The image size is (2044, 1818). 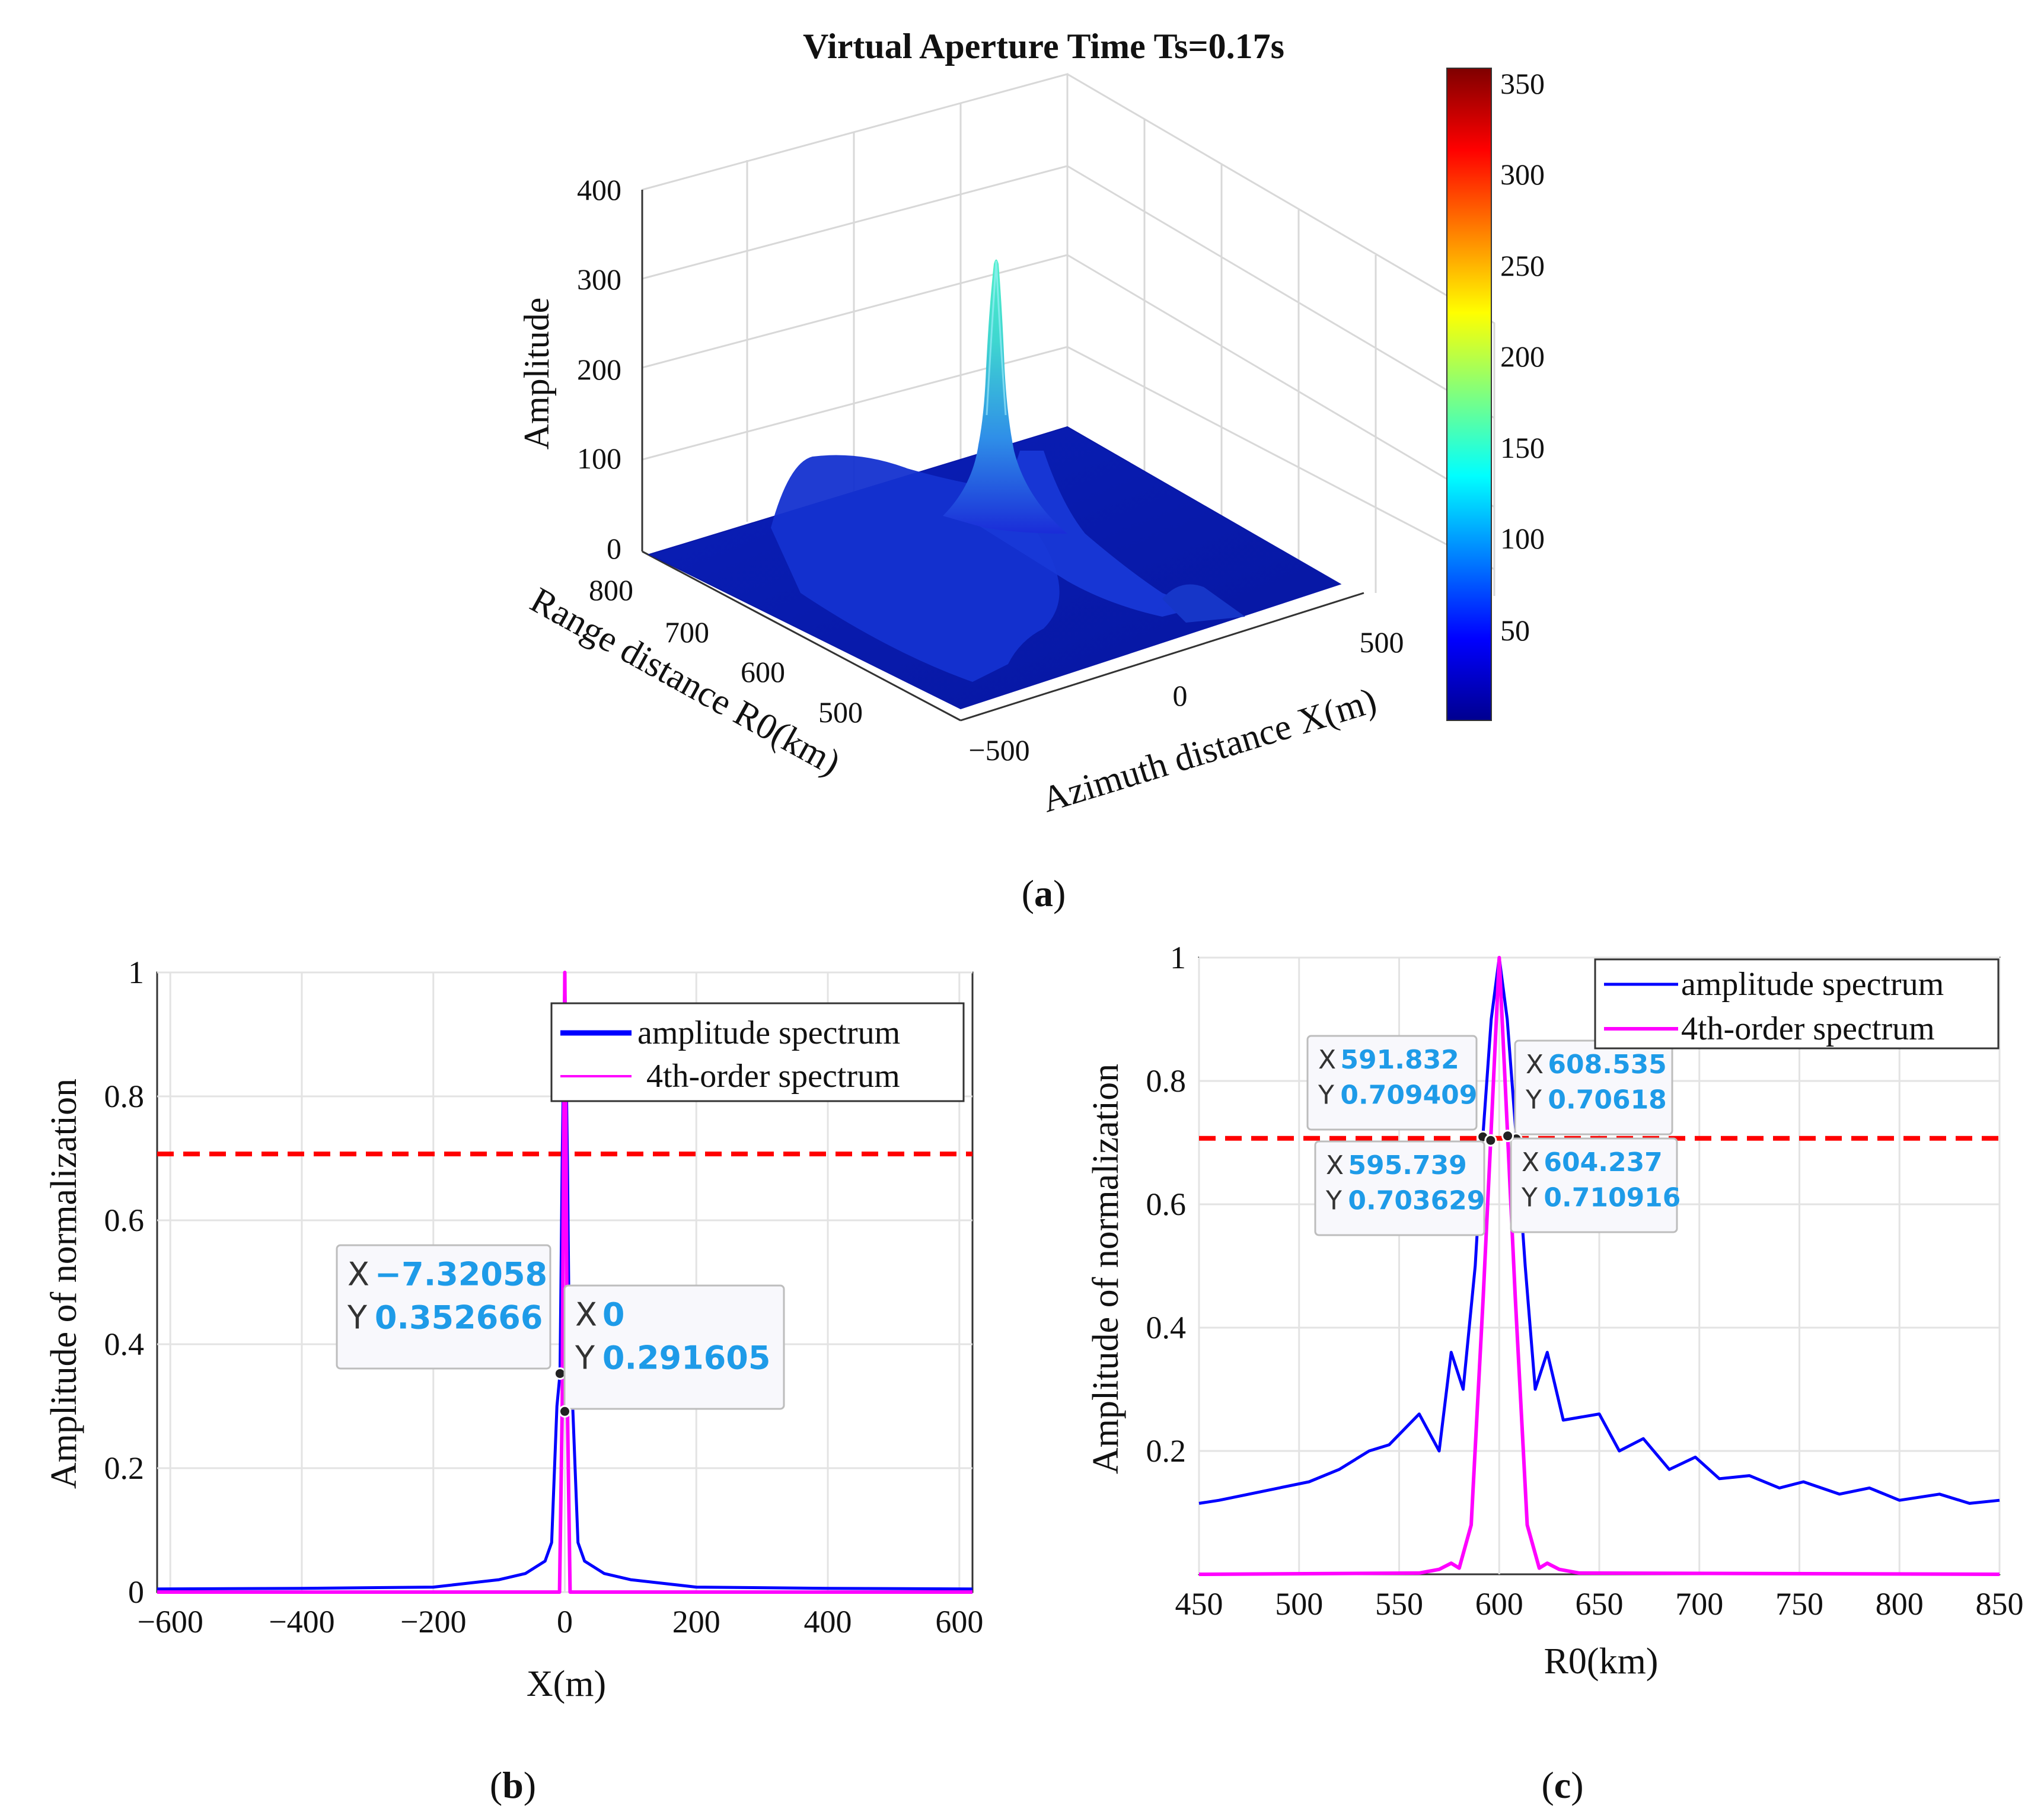 I want to click on datatip: X 0Y 0.291605, so click(x=672, y=1351).